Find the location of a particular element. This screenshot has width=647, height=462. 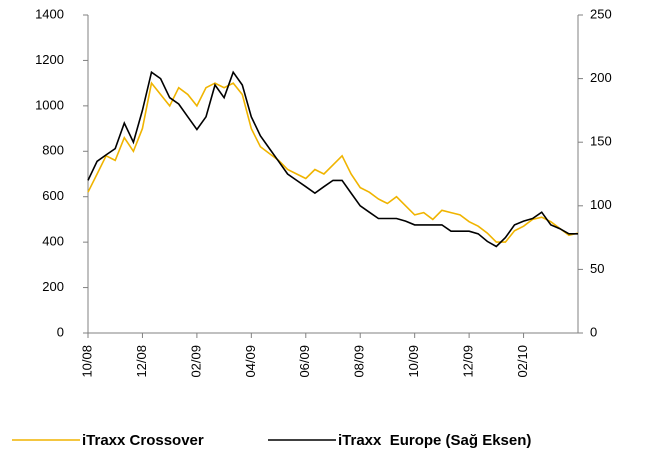

y-tick-label: 1200 is located at coordinates (49, 59).